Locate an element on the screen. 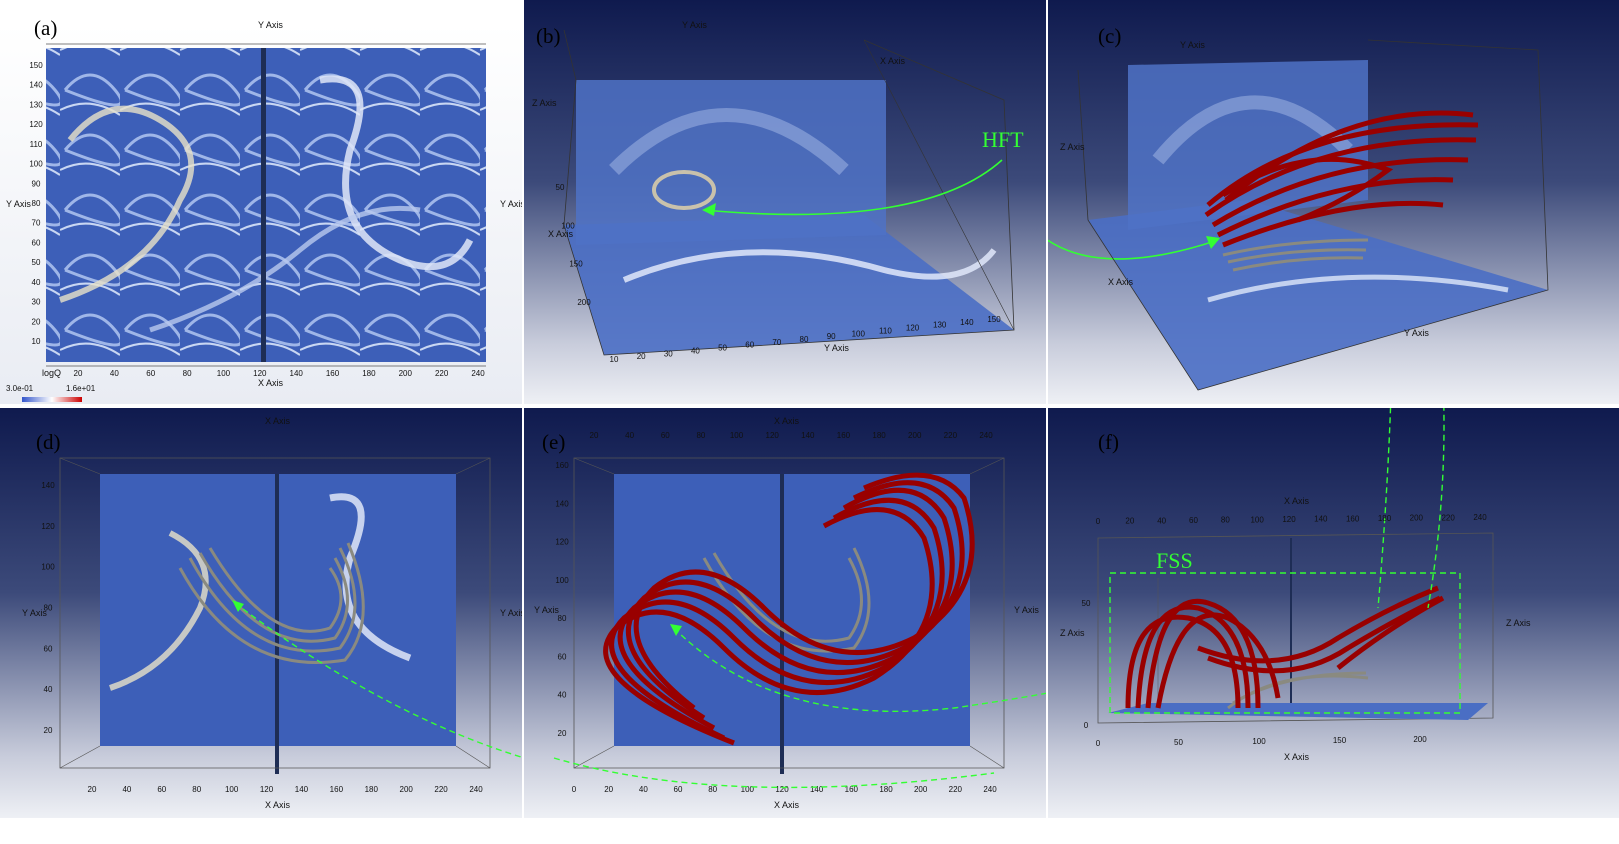  b-y-tick: 110 is located at coordinates (885, 330).